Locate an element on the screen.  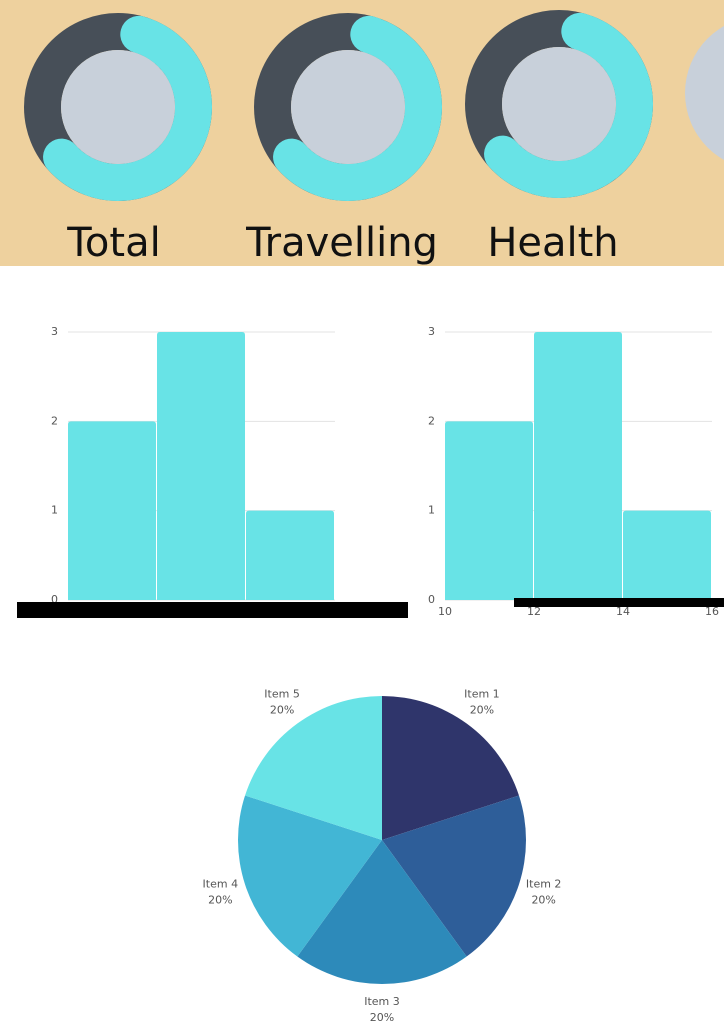
partial-donut is located at coordinates (704, 93).